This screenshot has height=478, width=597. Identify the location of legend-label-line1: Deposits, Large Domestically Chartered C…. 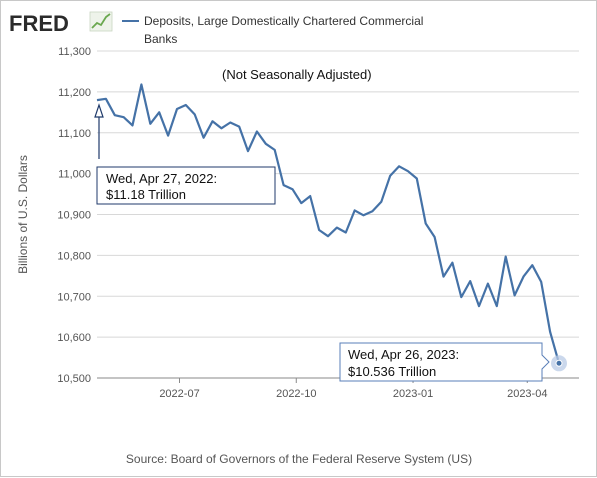
(283, 21).